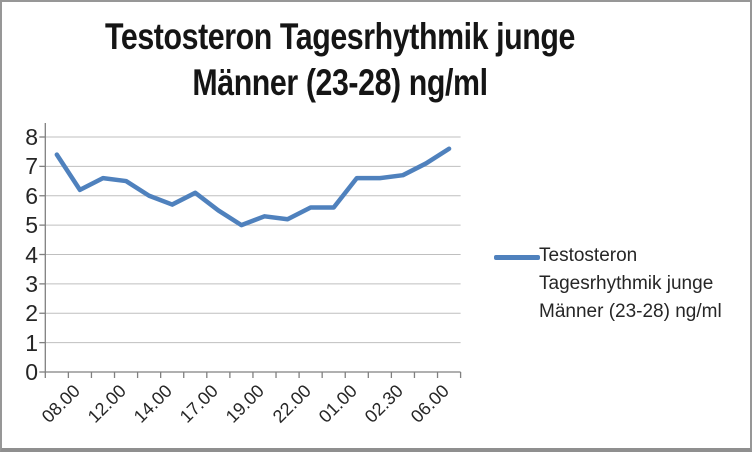  What do you see at coordinates (31, 283) in the screenshot?
I see `y-axis-tick-label: 3` at bounding box center [31, 283].